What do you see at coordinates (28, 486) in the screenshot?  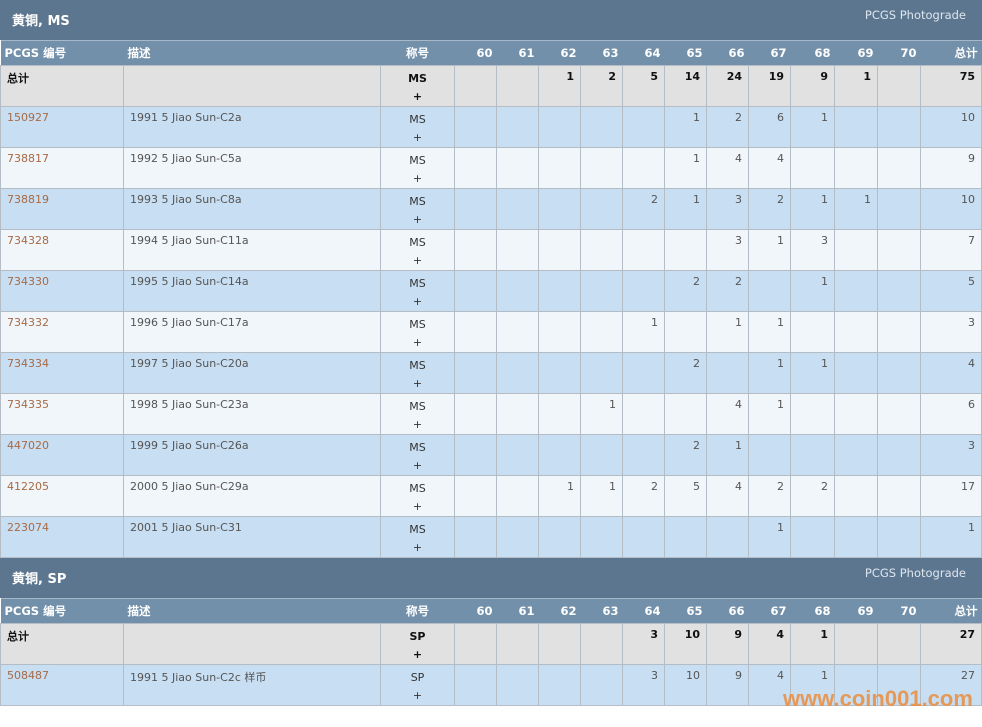 I see `pcgs-number-link: 412205` at bounding box center [28, 486].